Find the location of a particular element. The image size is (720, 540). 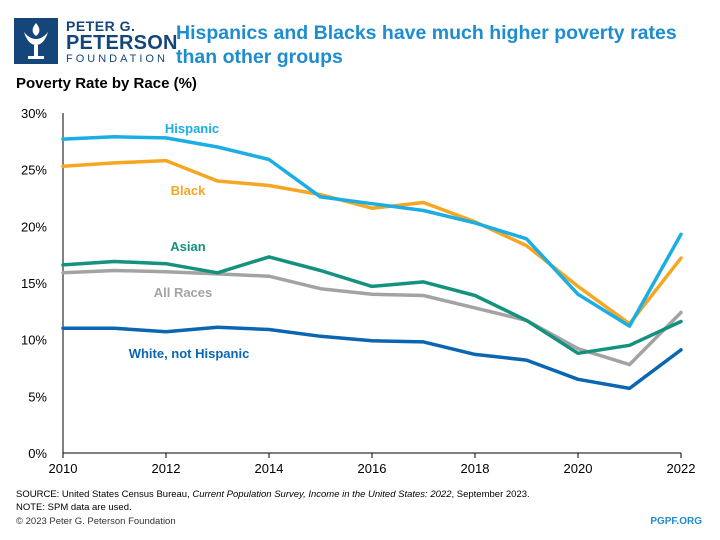

y-tick-label: 20% is located at coordinates (34, 226).